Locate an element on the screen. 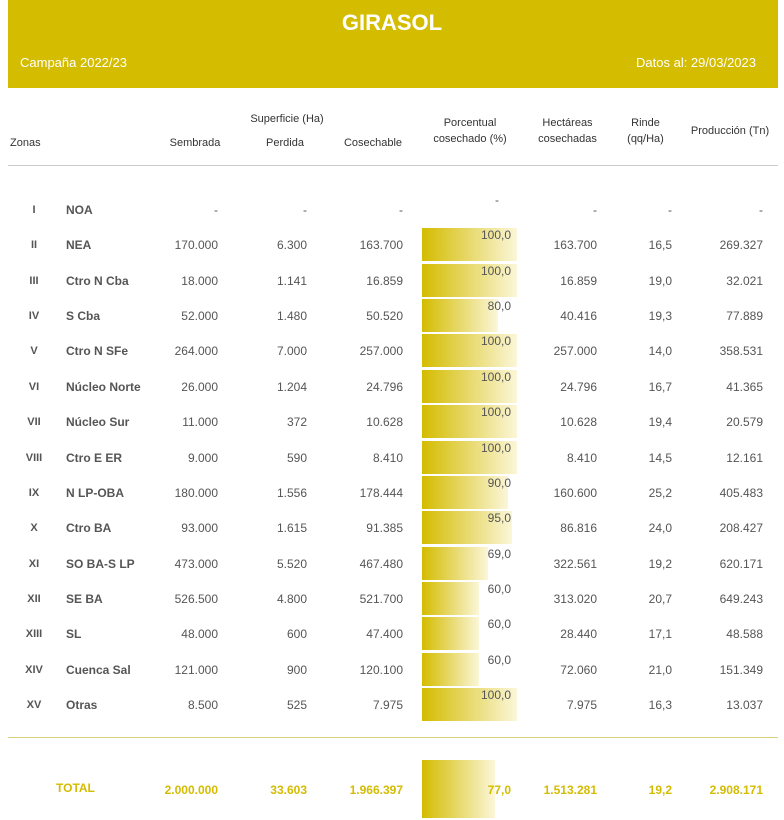 The height and width of the screenshot is (820, 784). cell: 16,3 is located at coordinates (660, 705).